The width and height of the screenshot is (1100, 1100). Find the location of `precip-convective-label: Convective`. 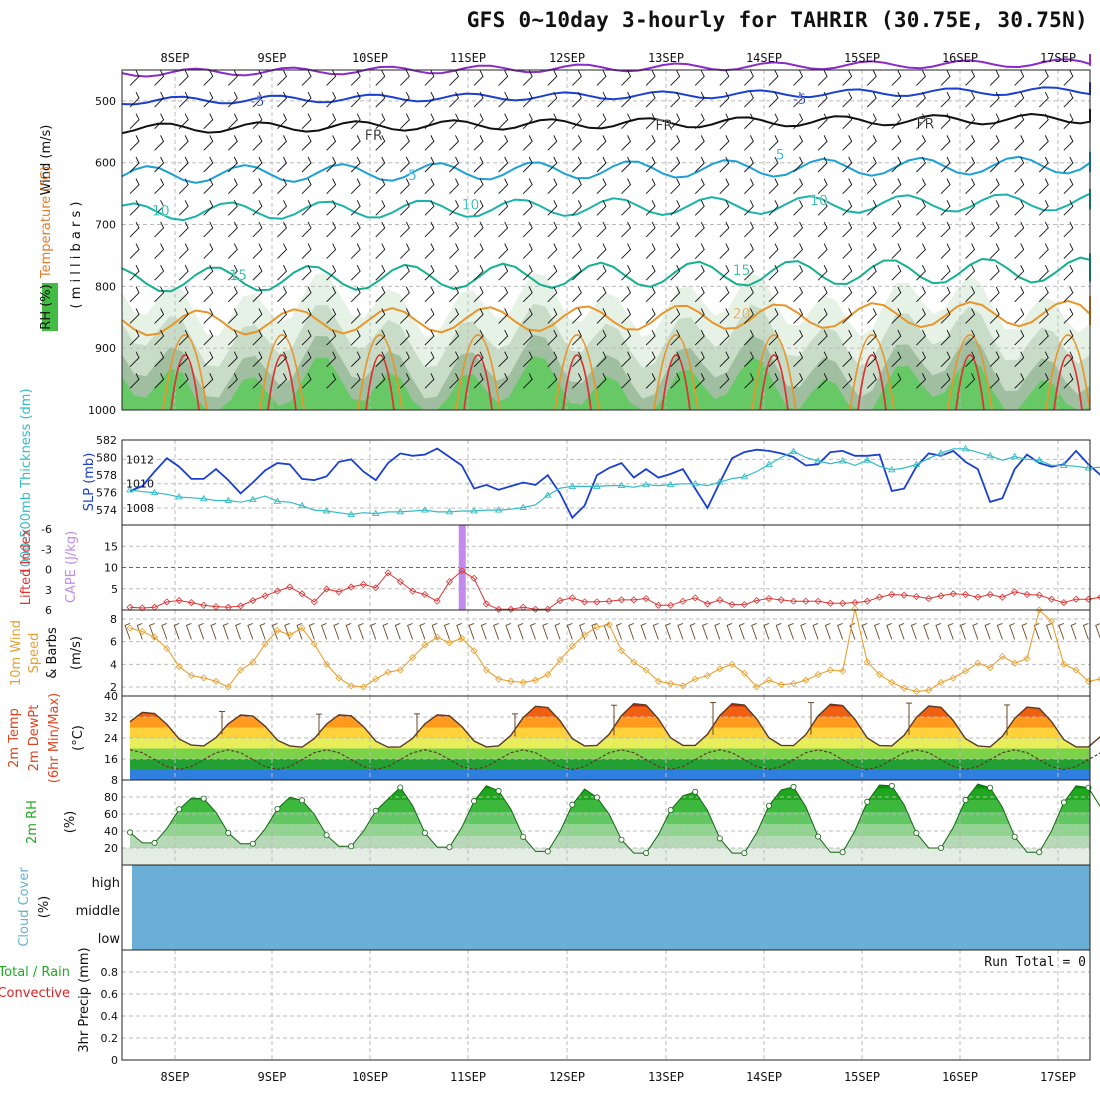

precip-convective-label: Convective is located at coordinates (35, 993).